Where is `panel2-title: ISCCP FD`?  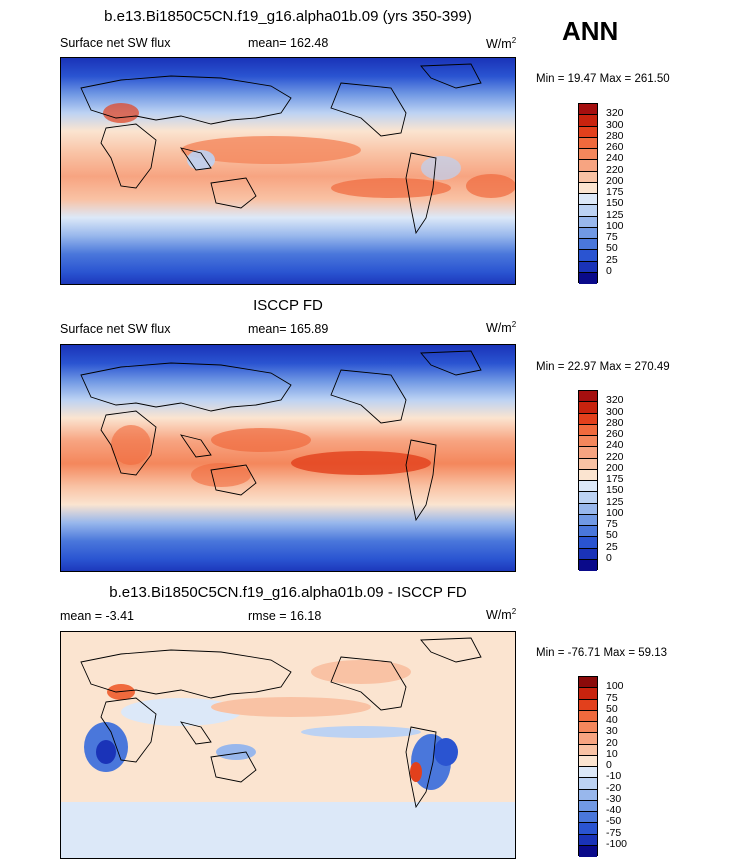
panel2-title: ISCCP FD is located at coordinates (288, 305).